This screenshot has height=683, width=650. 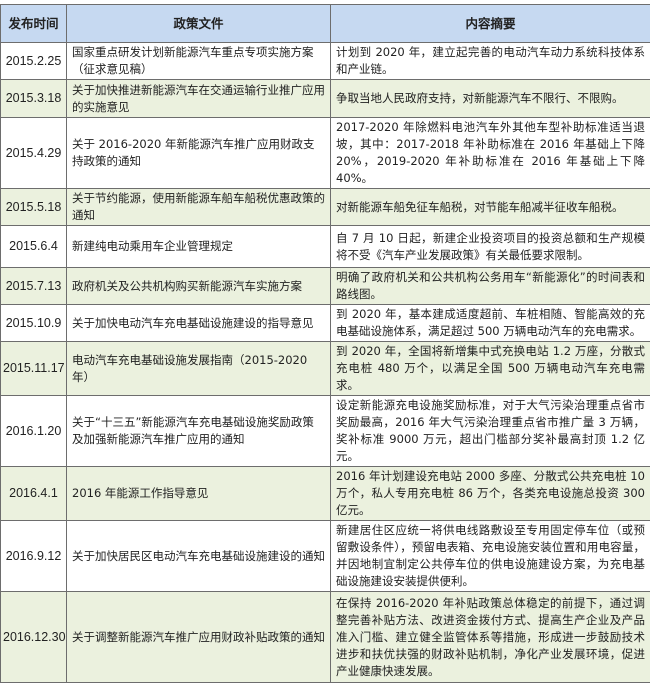 What do you see at coordinates (34, 637) in the screenshot?
I see `date-cell: 2016.12.30` at bounding box center [34, 637].